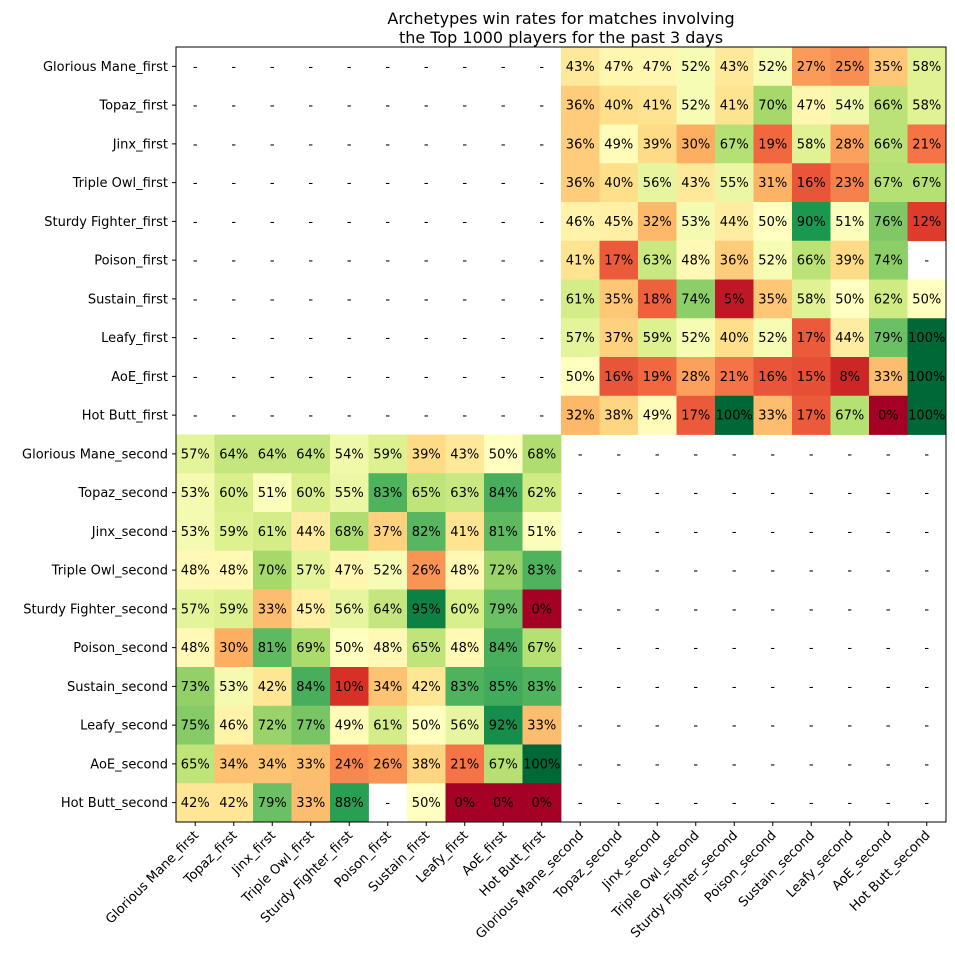 This screenshot has height=962, width=955. I want to click on y-tick-label: Sturdy Fighter_second, so click(95, 609).